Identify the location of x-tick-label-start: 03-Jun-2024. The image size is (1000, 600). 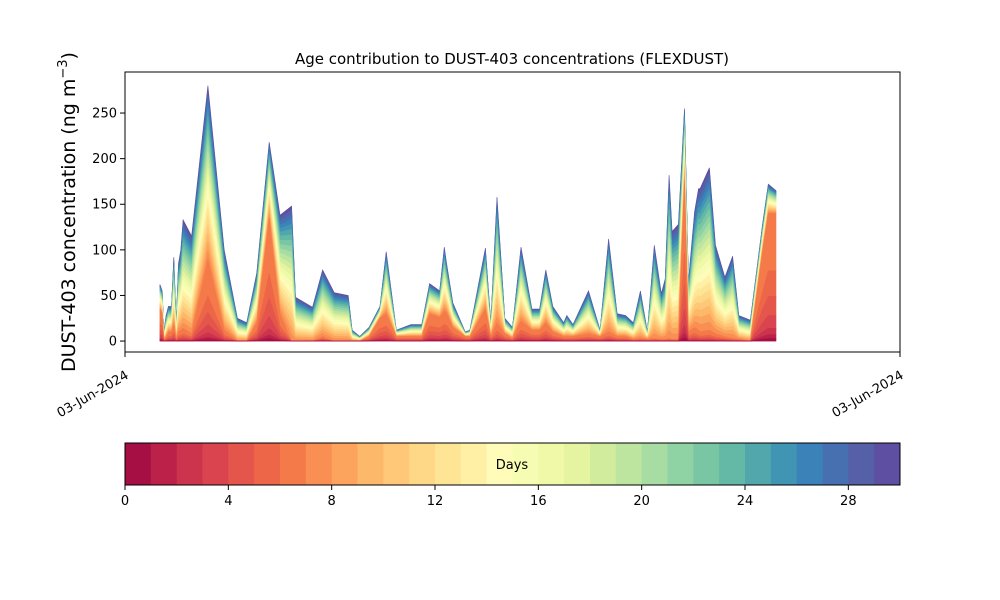
(93, 394).